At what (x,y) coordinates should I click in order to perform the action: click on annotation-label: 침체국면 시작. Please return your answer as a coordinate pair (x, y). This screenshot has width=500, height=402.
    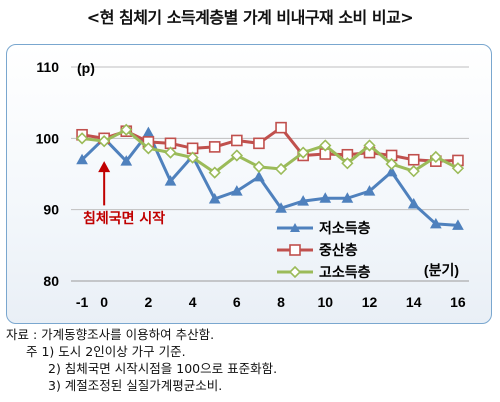
    Looking at the image, I should click on (124, 218).